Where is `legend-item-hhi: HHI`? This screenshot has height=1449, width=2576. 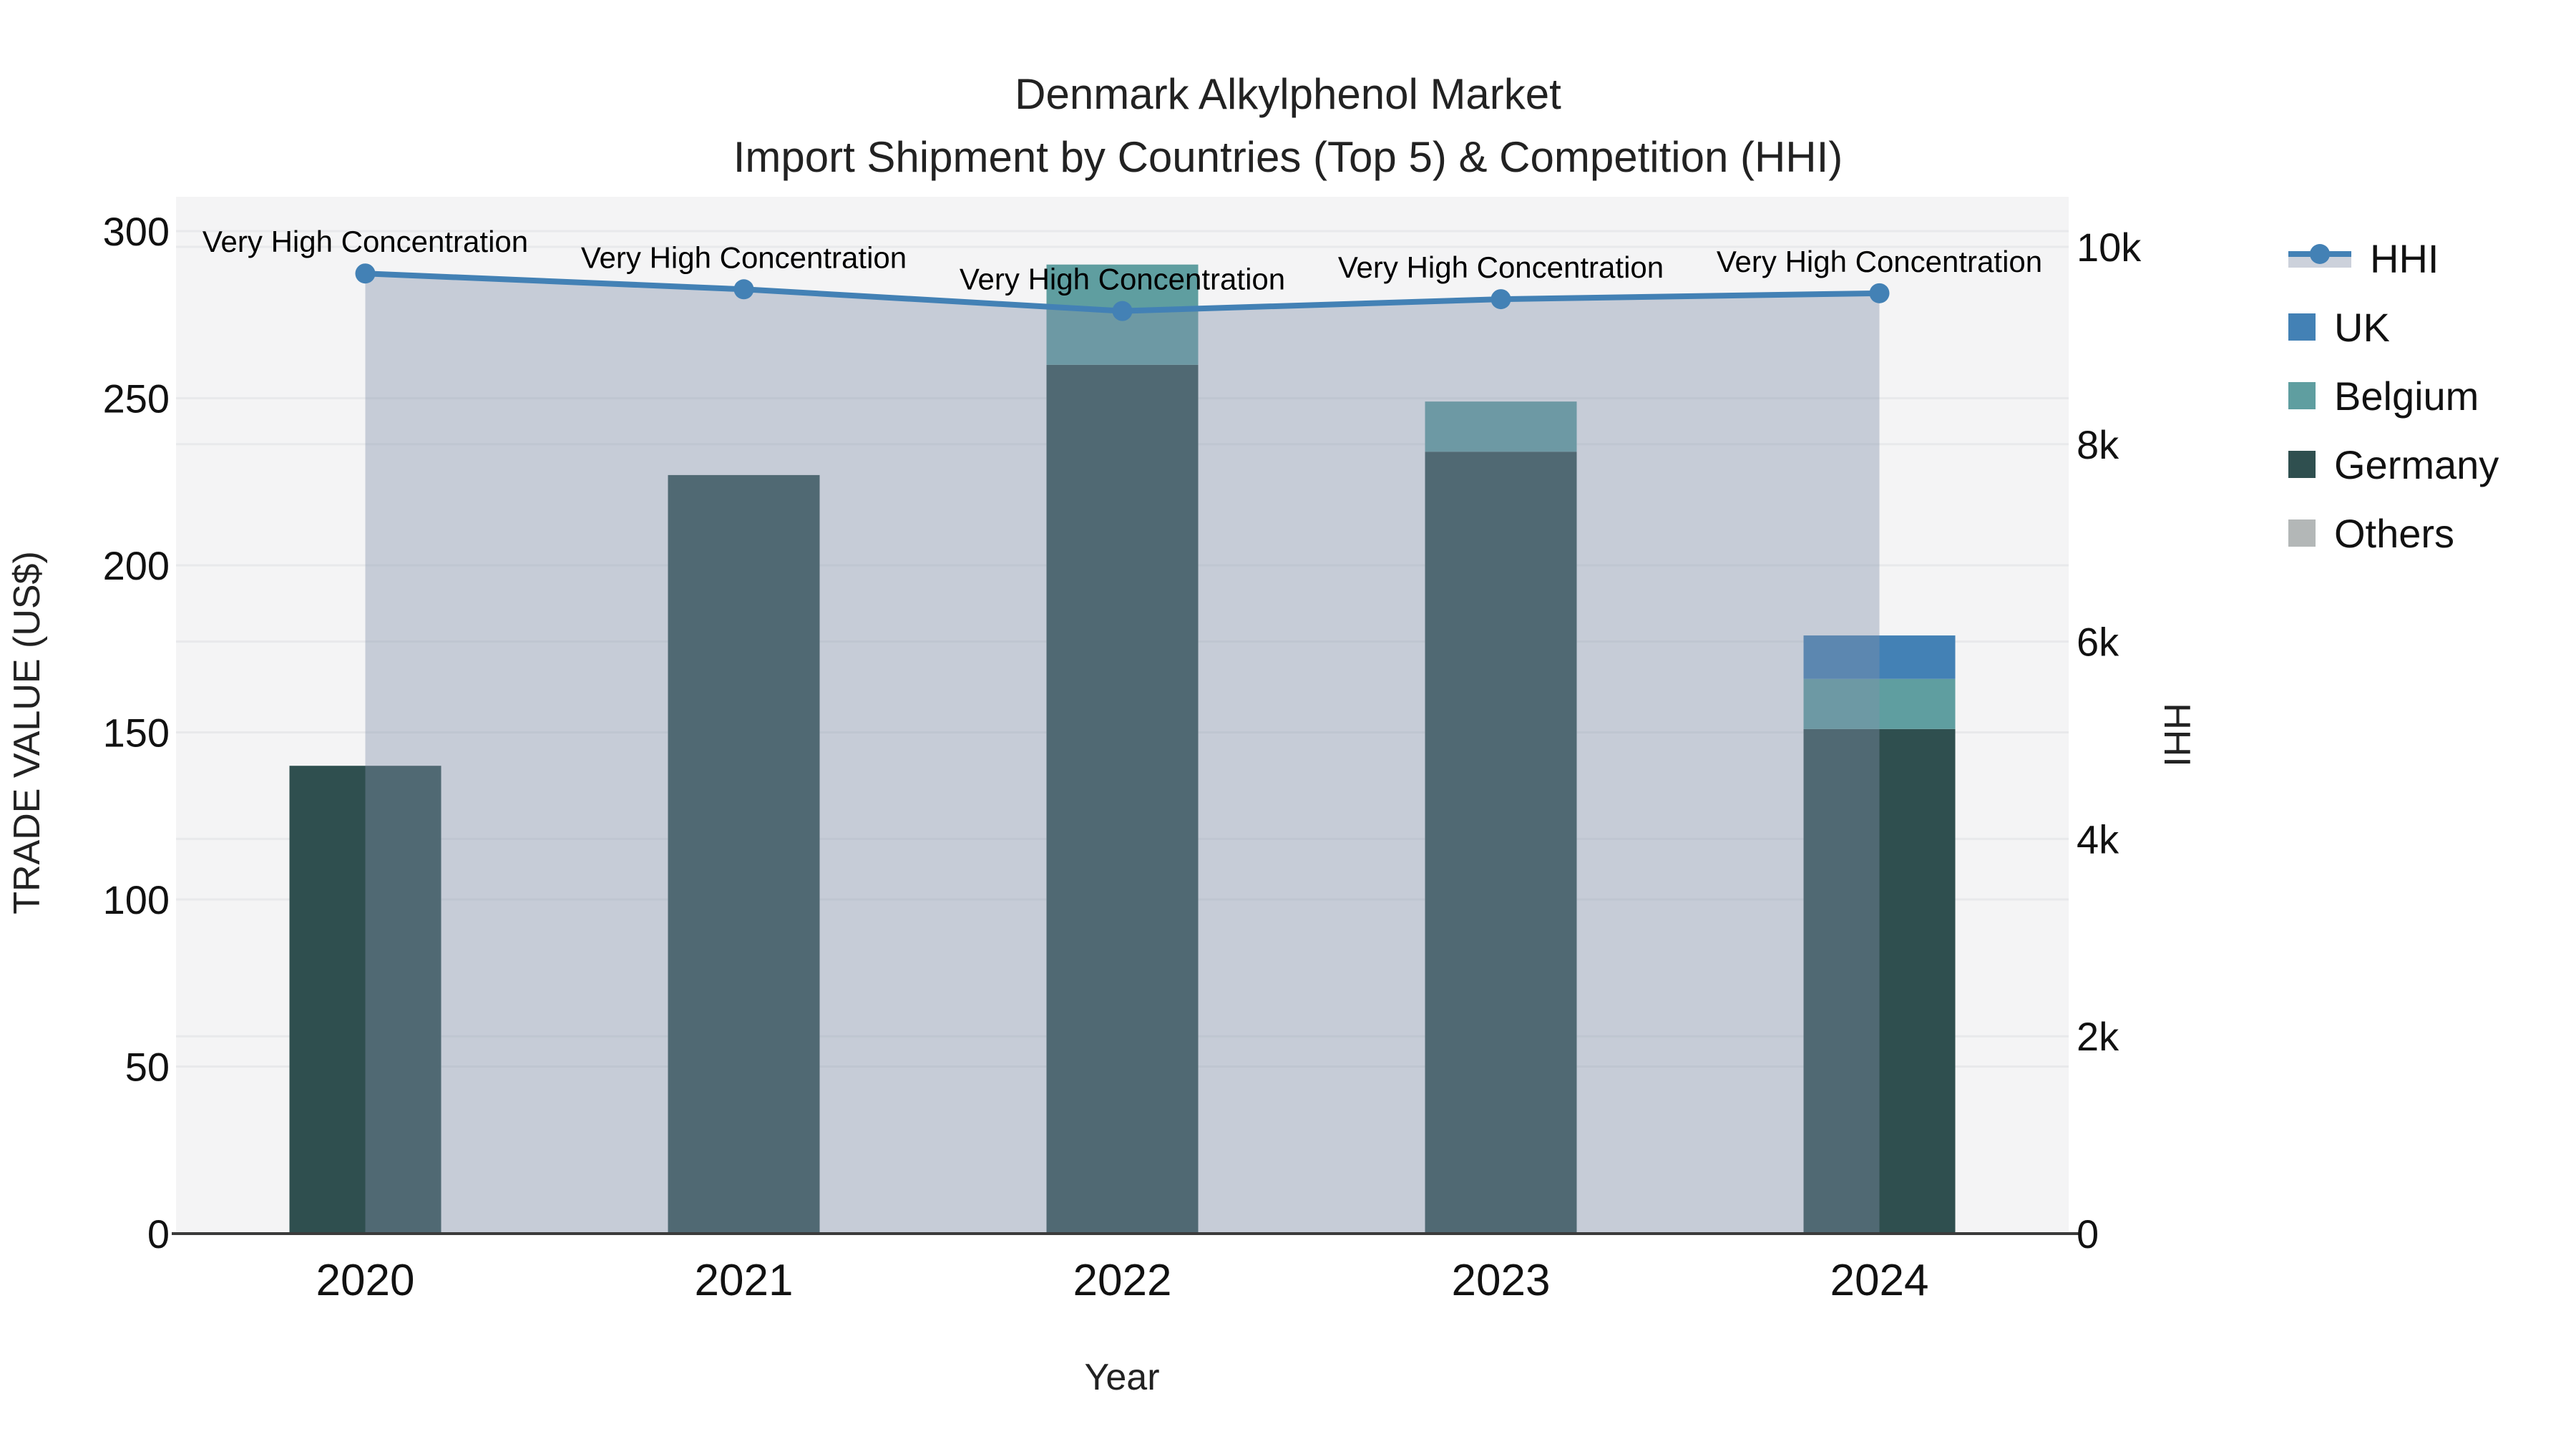 legend-item-hhi: HHI is located at coordinates (2393, 258).